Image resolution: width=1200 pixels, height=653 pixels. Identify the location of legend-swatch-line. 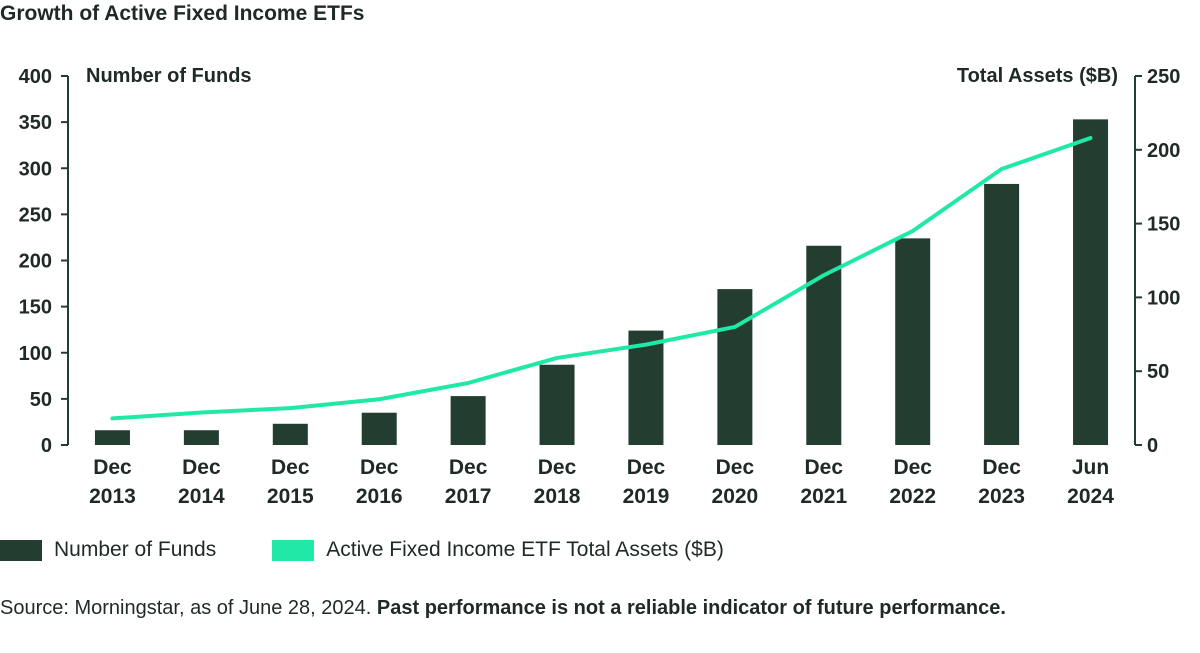
(293, 550).